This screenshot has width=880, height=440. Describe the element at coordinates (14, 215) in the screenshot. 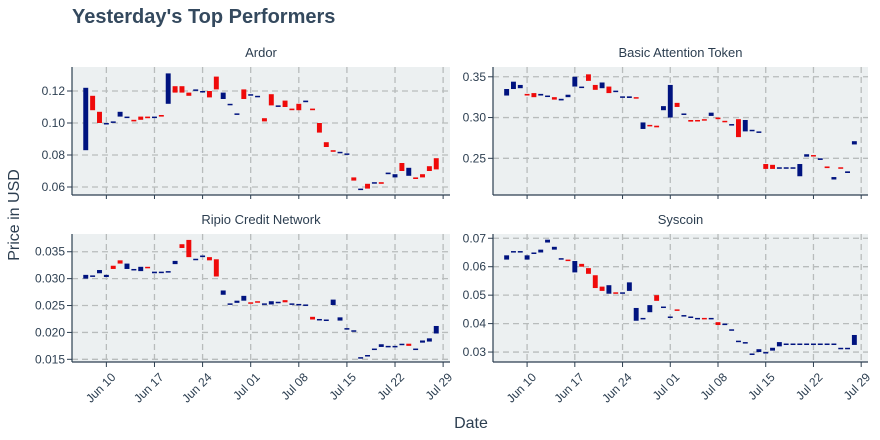

I see `y-axis-title: Price in USD` at that location.